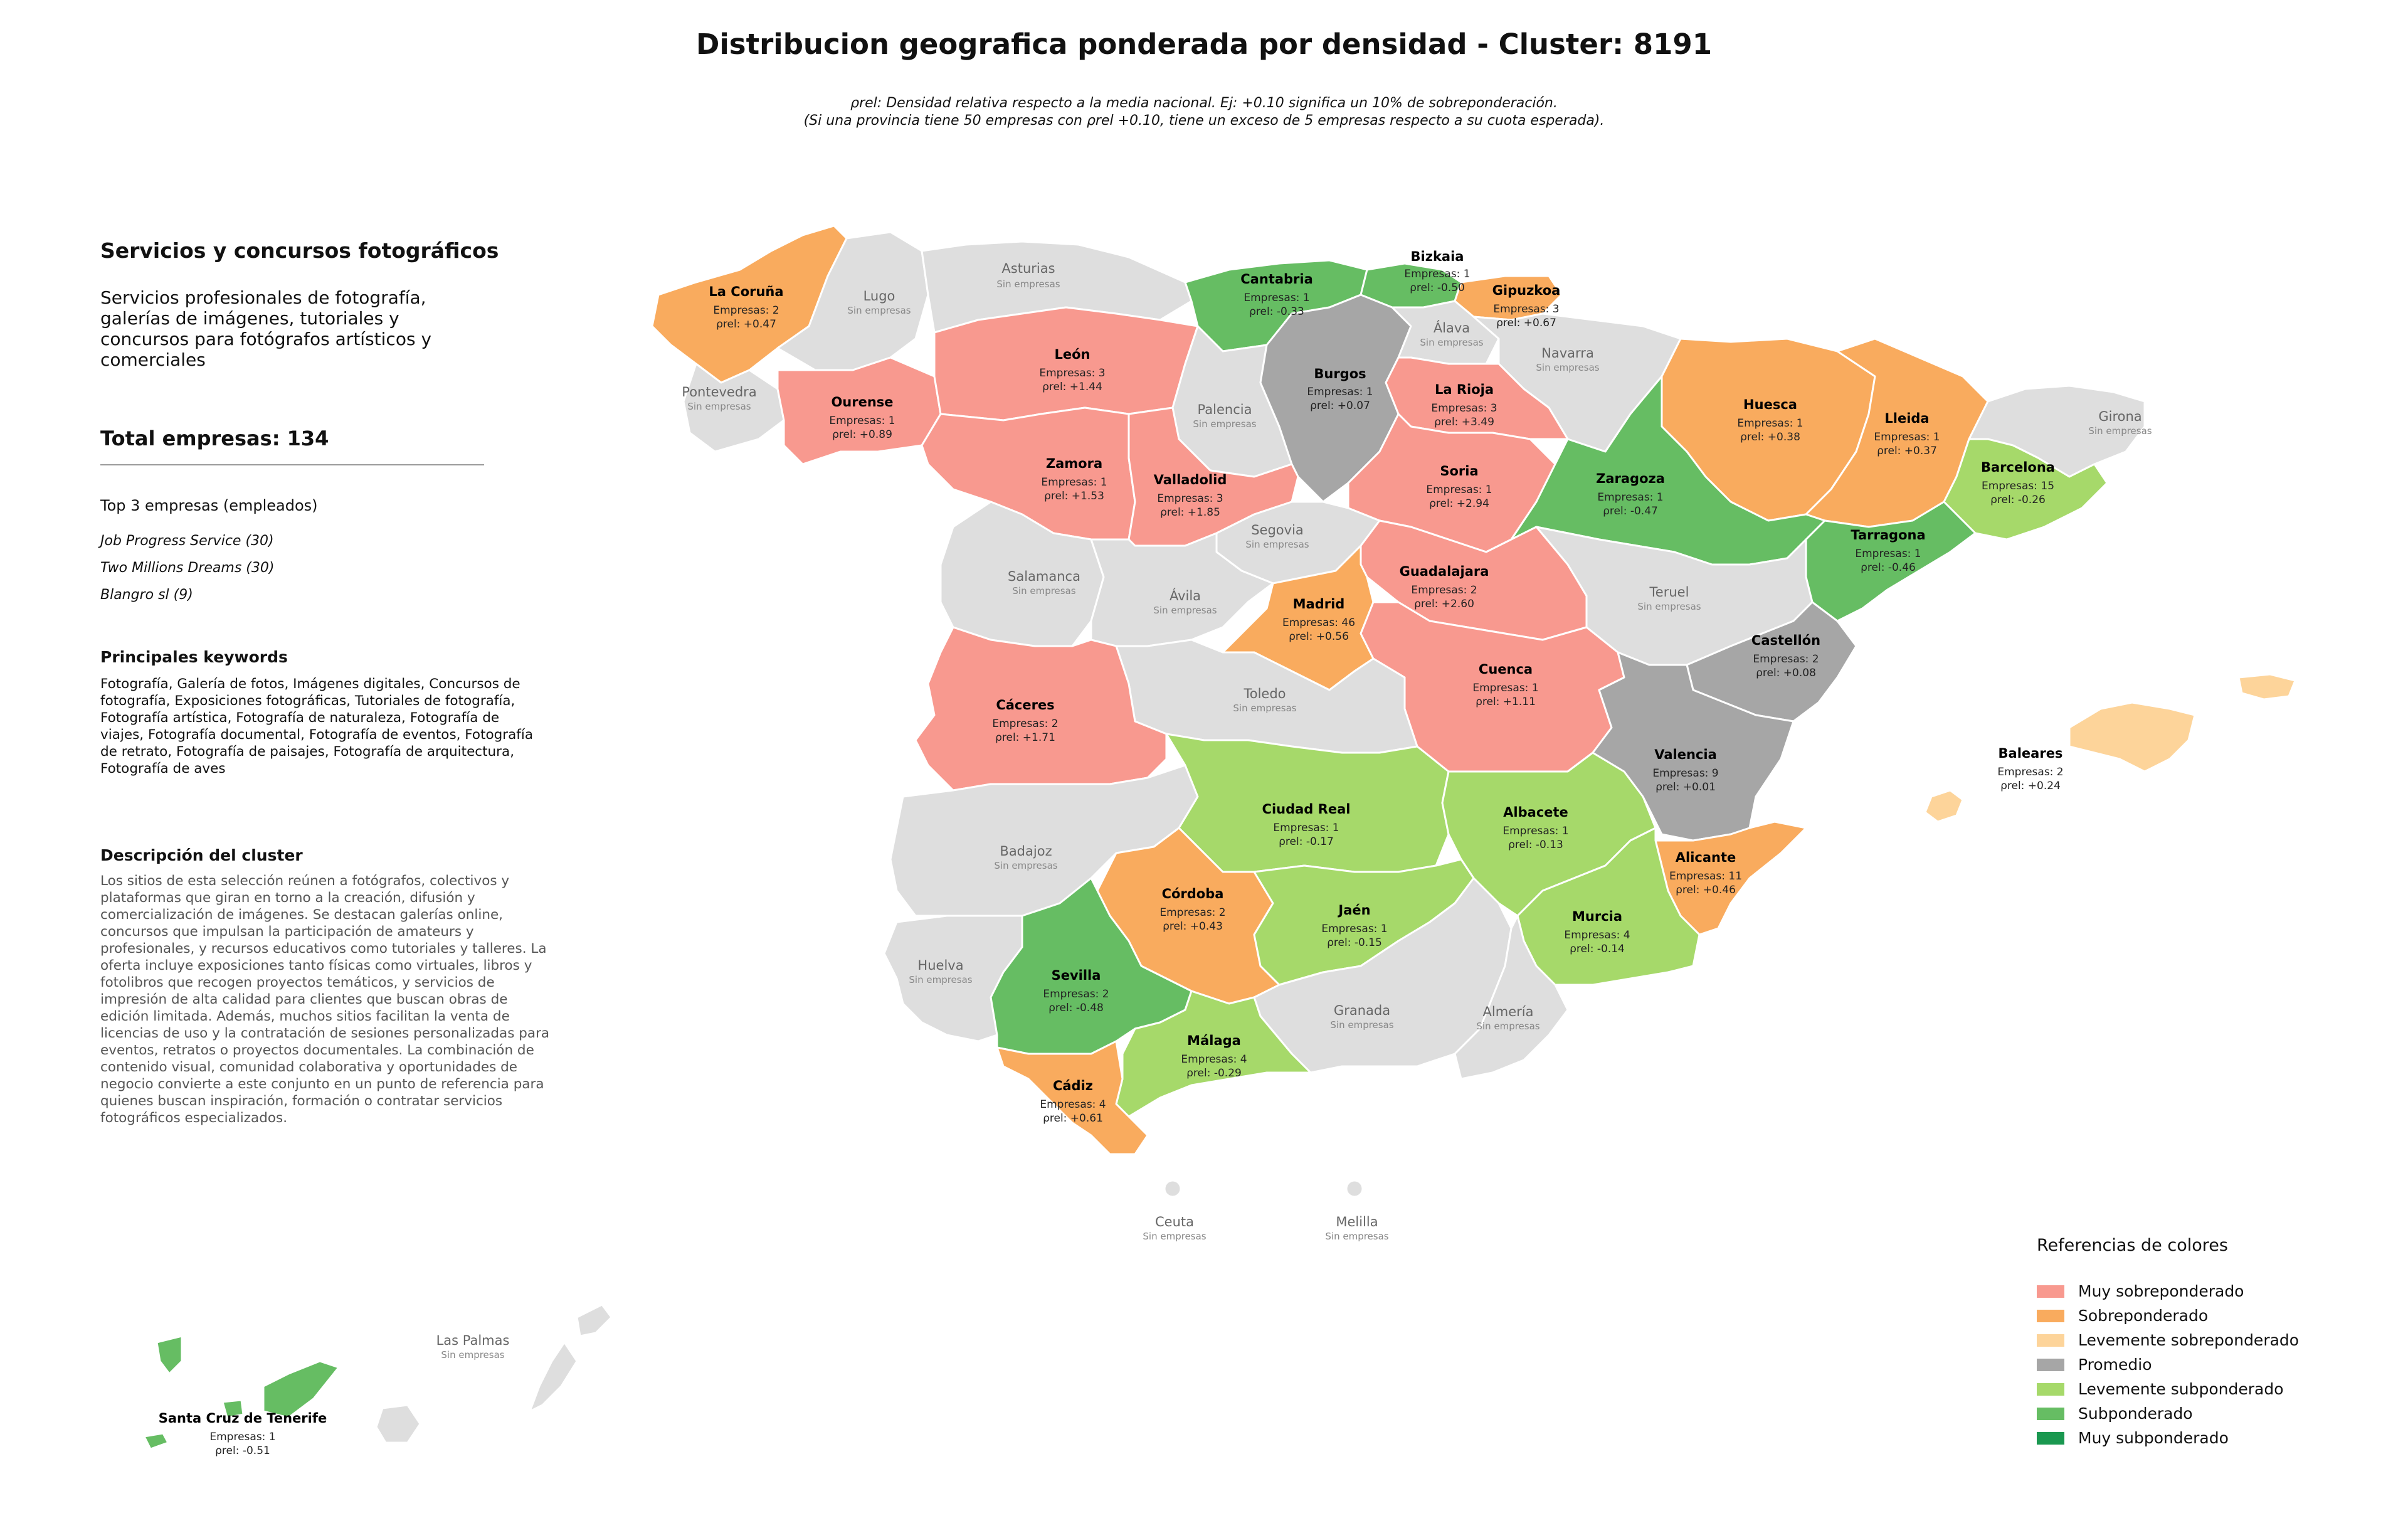 This screenshot has width=2408, height=1528. I want to click on svg-text: Asturias, so click(1028, 268).